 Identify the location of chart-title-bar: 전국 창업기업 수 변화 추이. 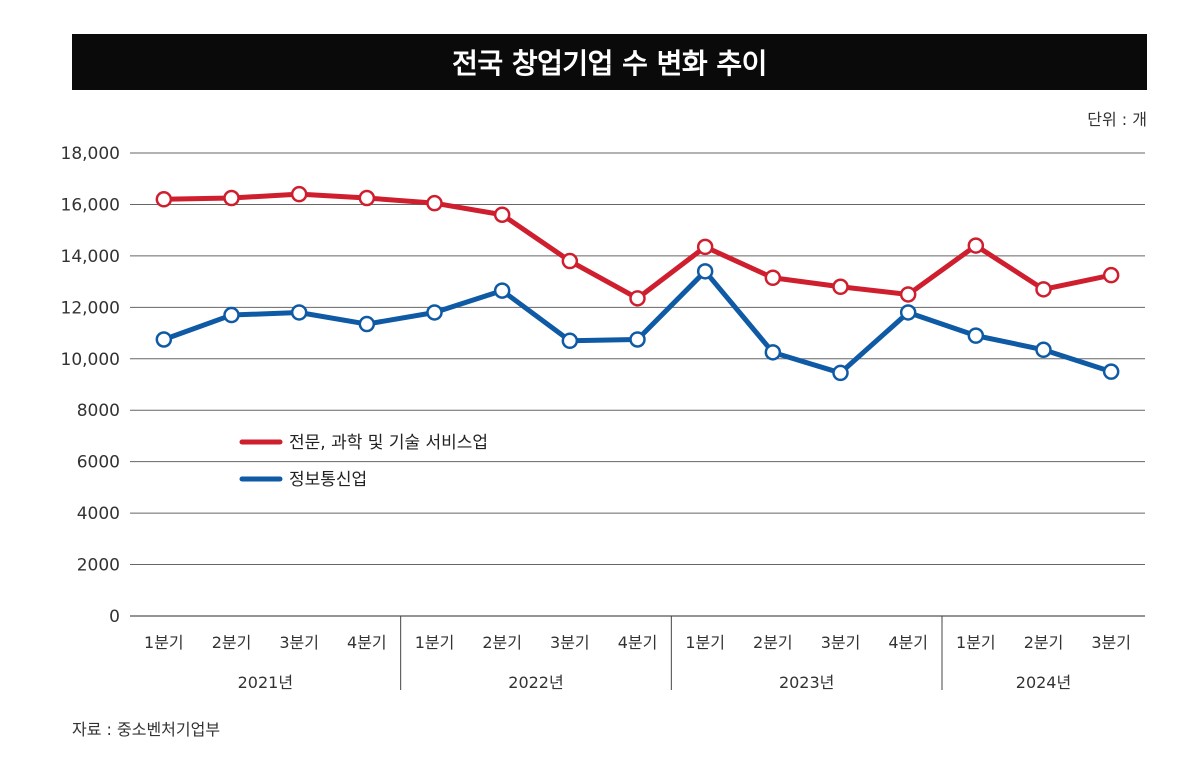
(609, 62).